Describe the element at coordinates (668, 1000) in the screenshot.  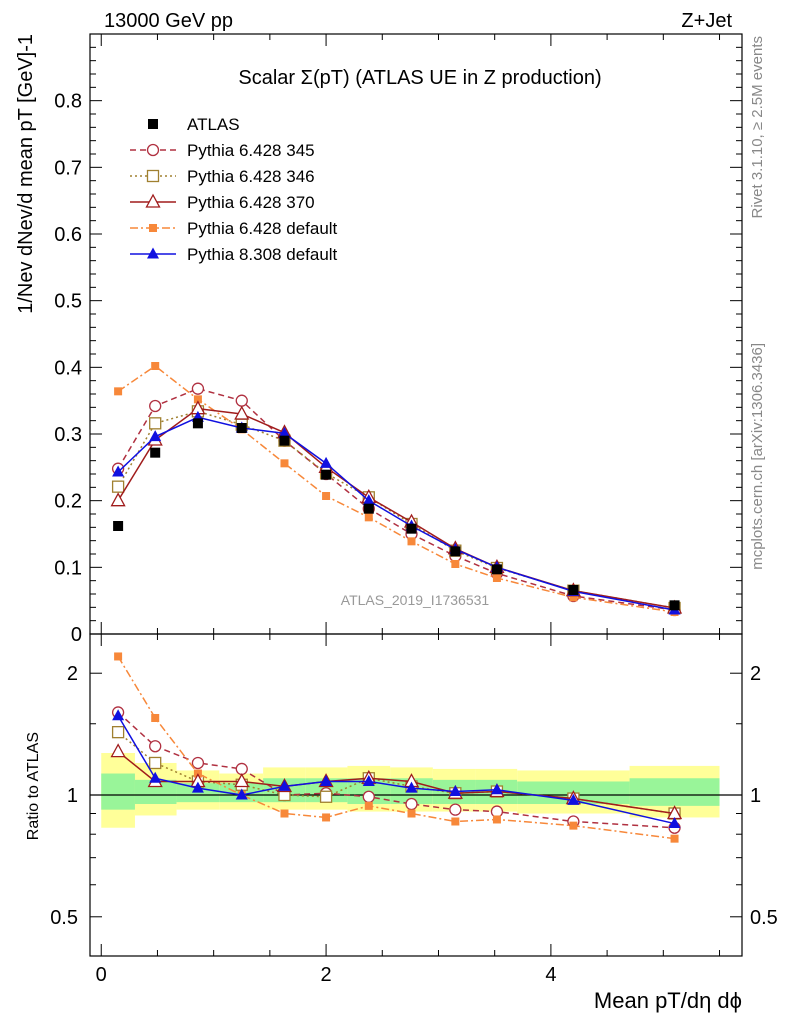
I see `x-axis-label: Mean pT/dη dϕ` at that location.